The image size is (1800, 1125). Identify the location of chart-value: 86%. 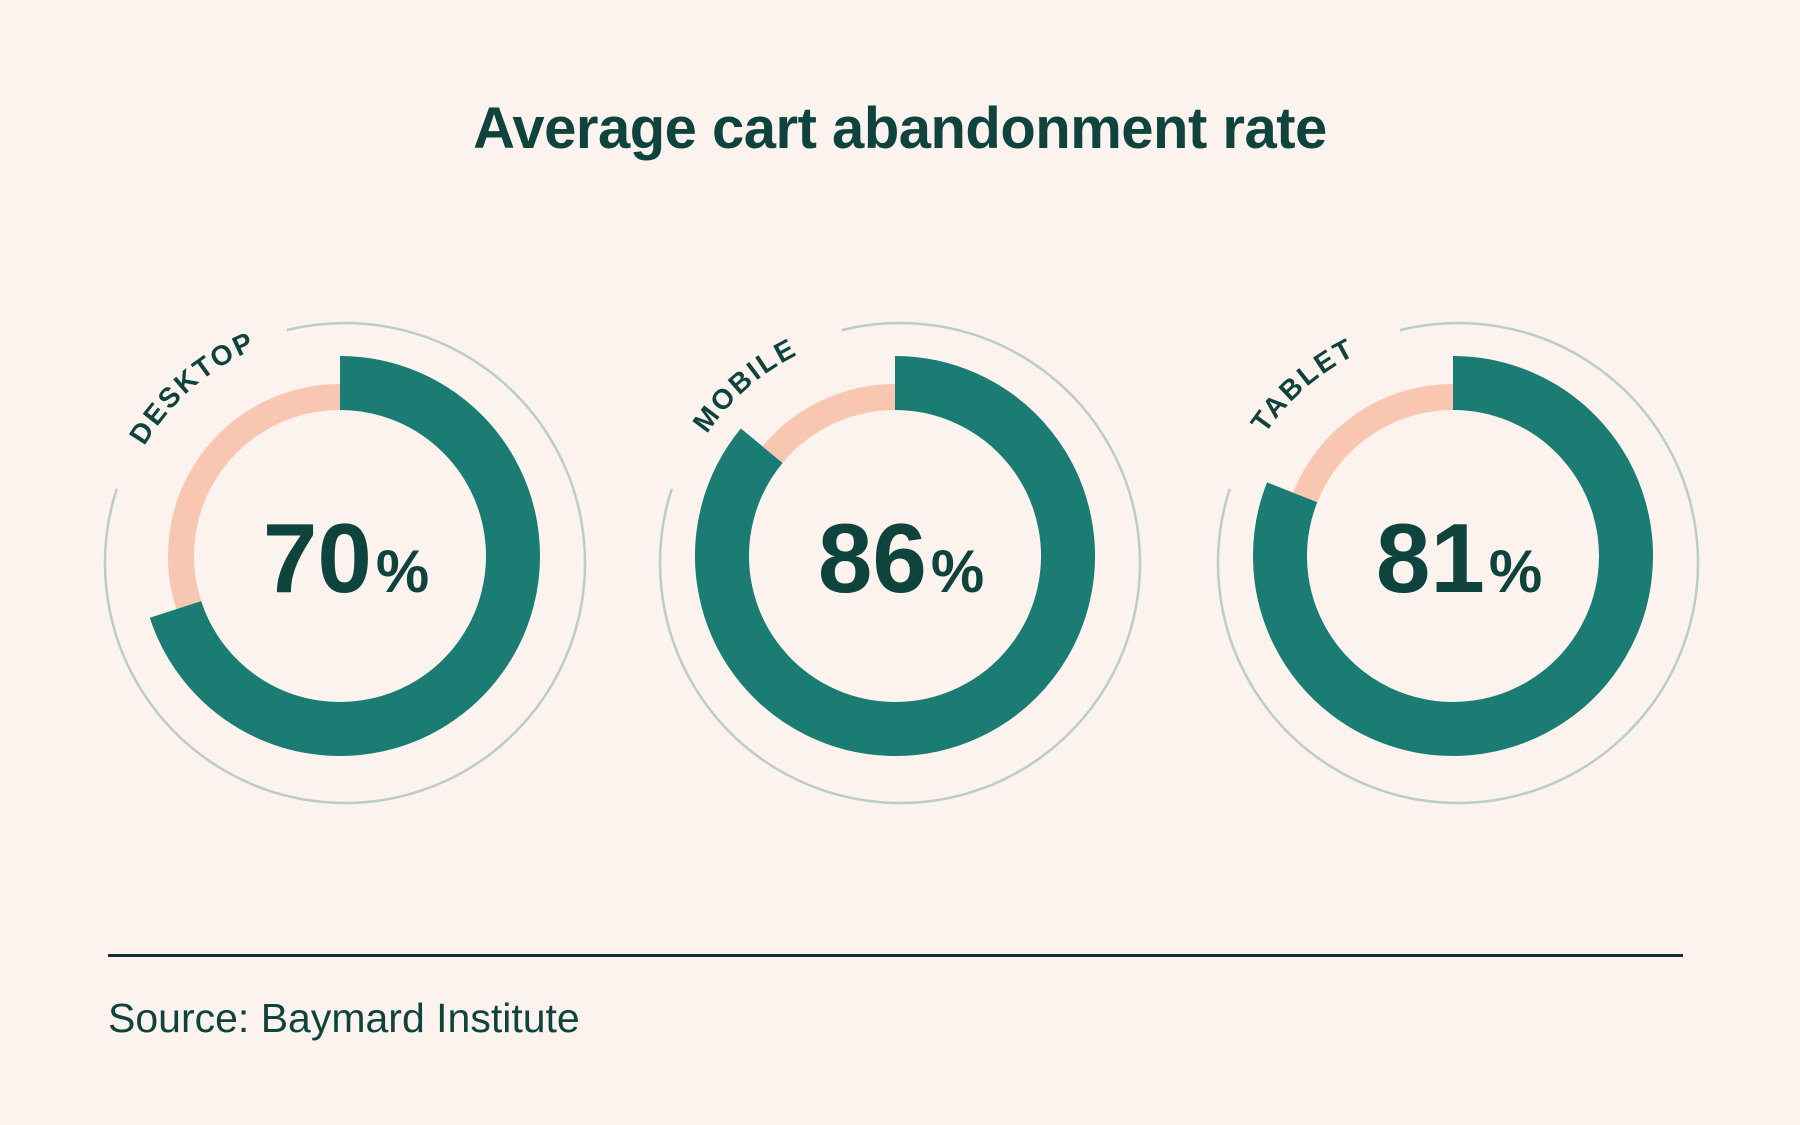
(901, 558).